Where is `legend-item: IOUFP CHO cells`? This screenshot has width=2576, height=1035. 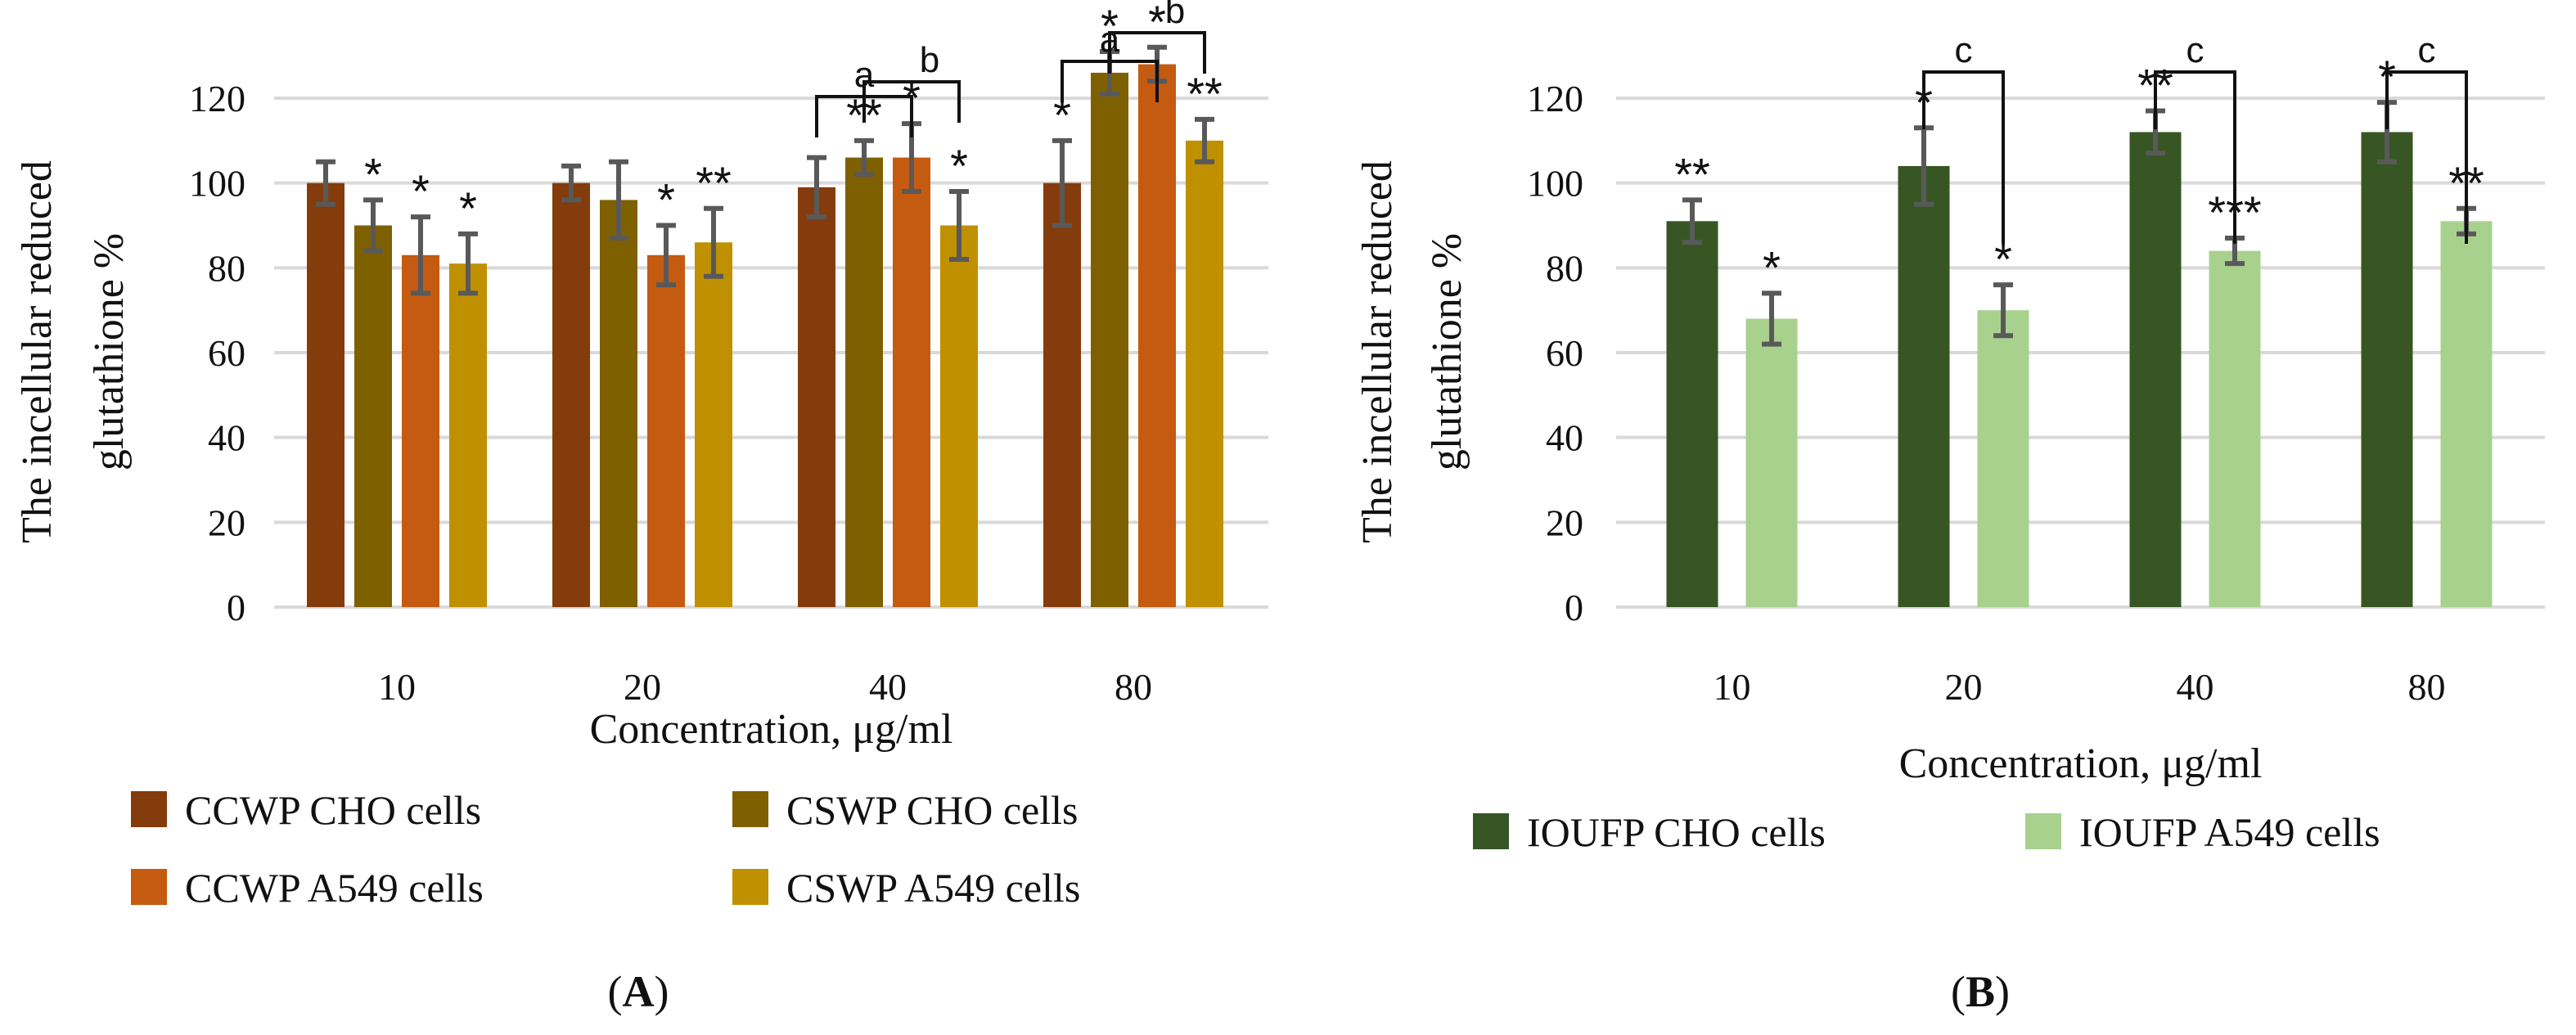
legend-item: IOUFP CHO cells is located at coordinates (1649, 832).